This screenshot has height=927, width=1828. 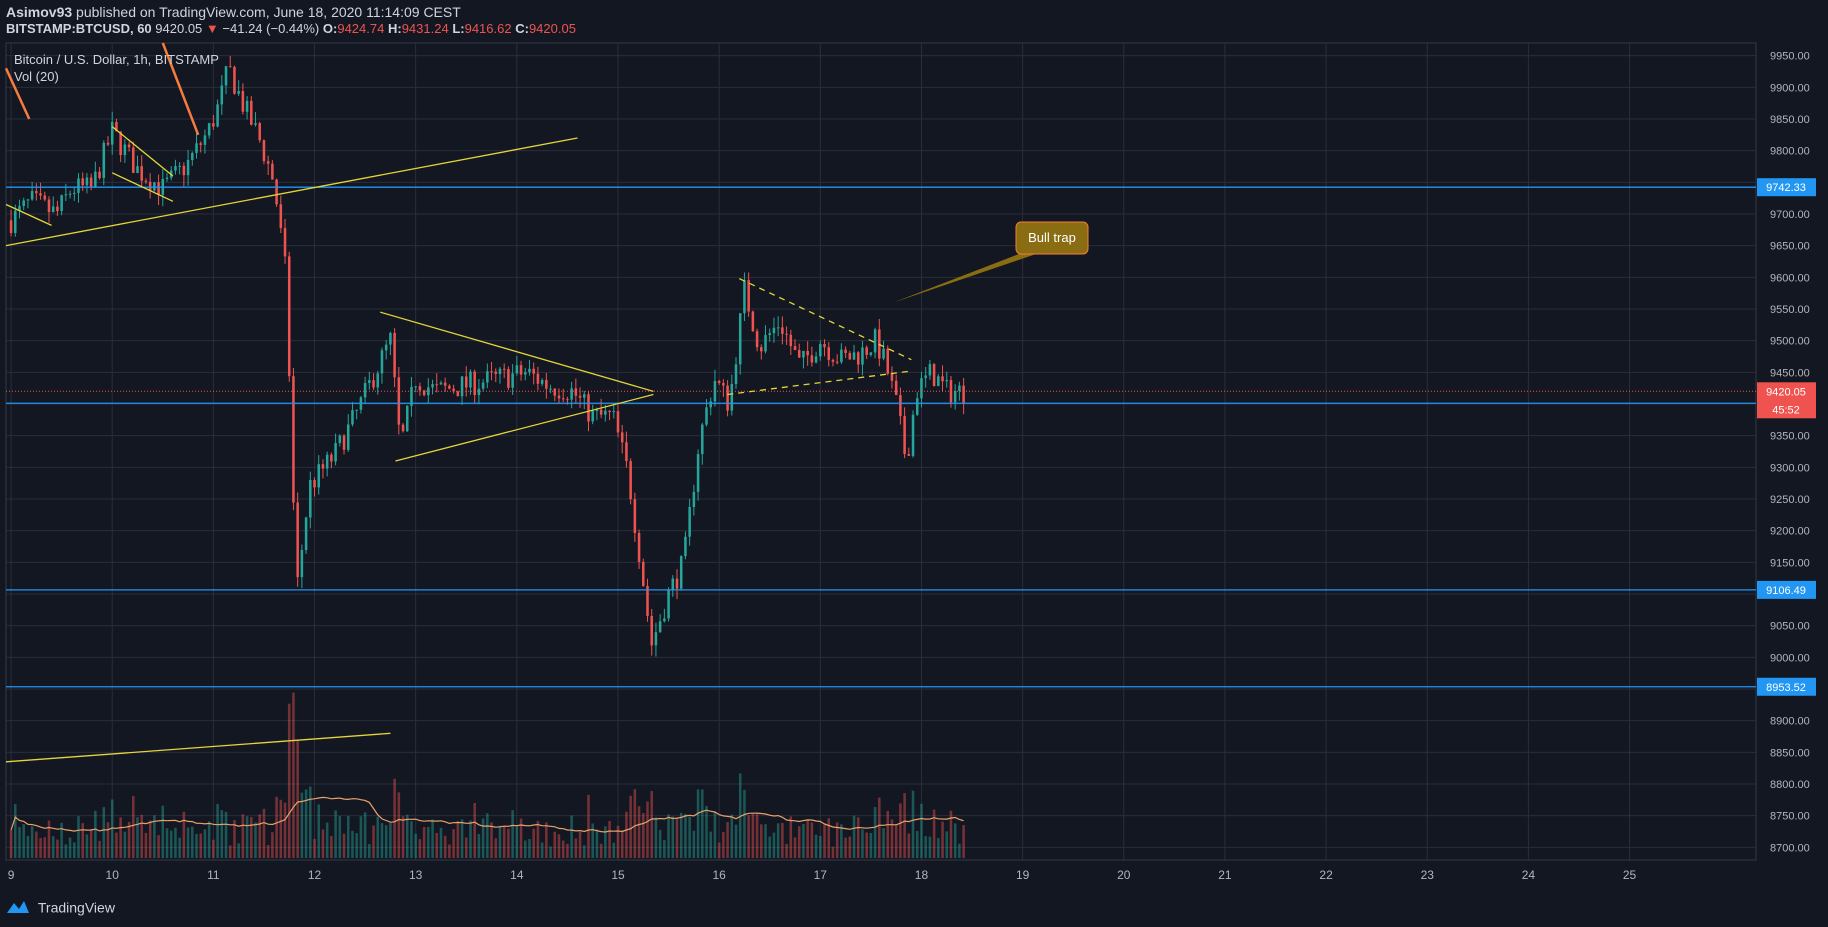 What do you see at coordinates (1326, 875) in the screenshot?
I see `x-tick-label: 22` at bounding box center [1326, 875].